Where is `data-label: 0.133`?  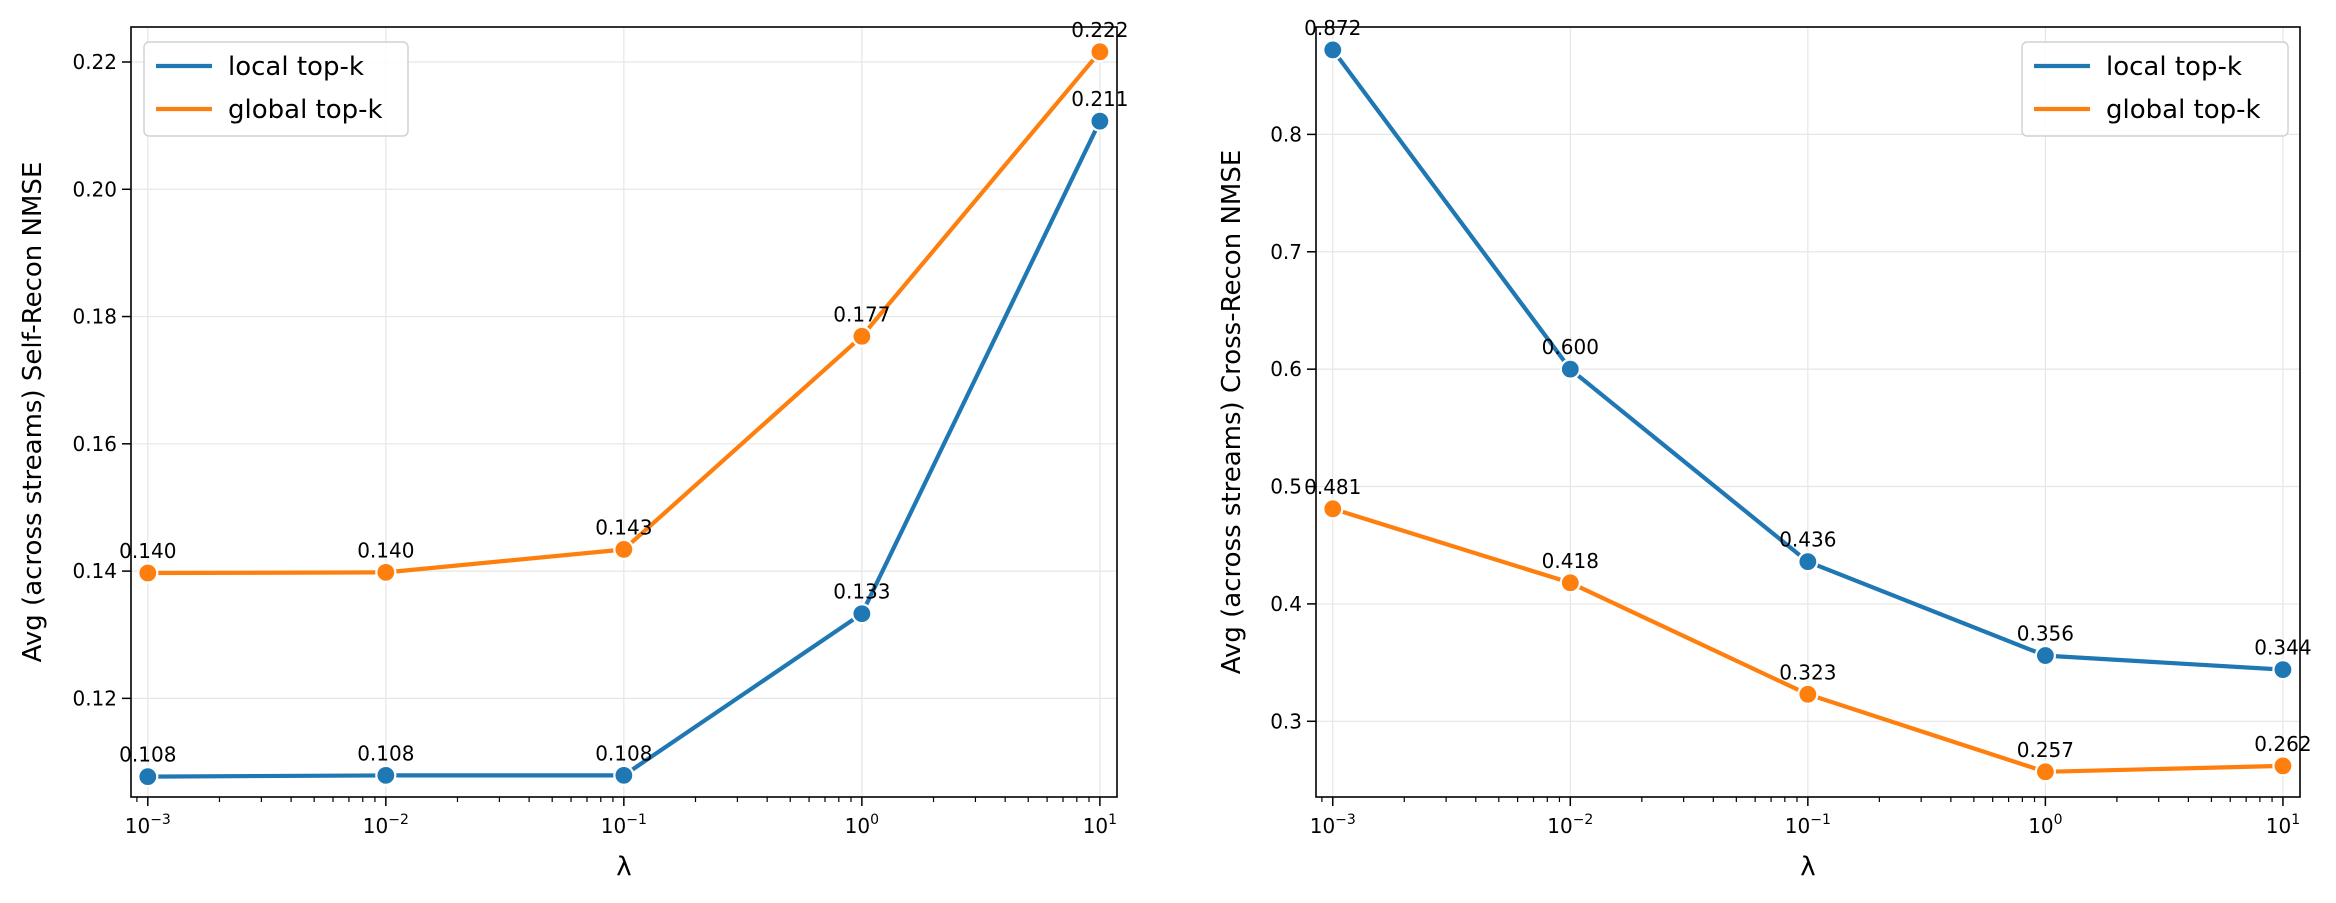
data-label: 0.133 is located at coordinates (861, 592).